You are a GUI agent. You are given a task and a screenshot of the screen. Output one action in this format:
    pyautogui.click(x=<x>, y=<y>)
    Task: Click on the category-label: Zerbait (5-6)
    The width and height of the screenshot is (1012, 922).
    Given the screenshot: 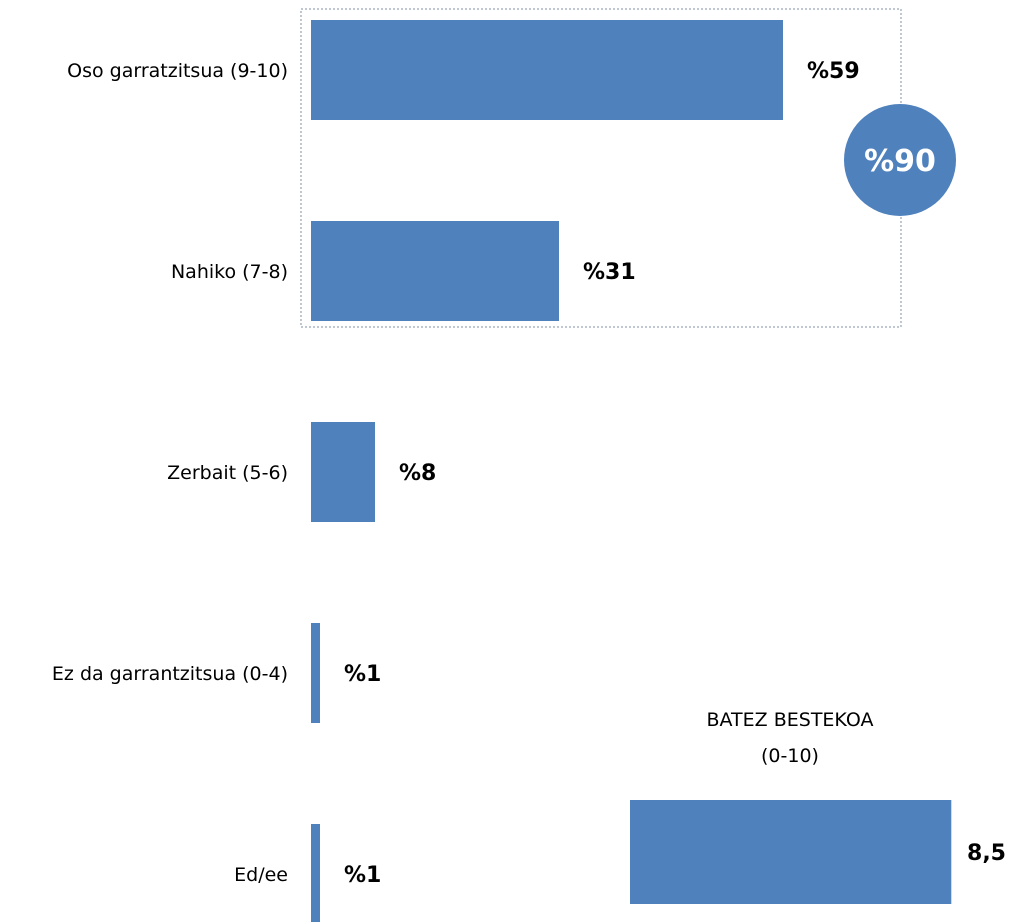 What is the action you would take?
    pyautogui.click(x=227, y=473)
    